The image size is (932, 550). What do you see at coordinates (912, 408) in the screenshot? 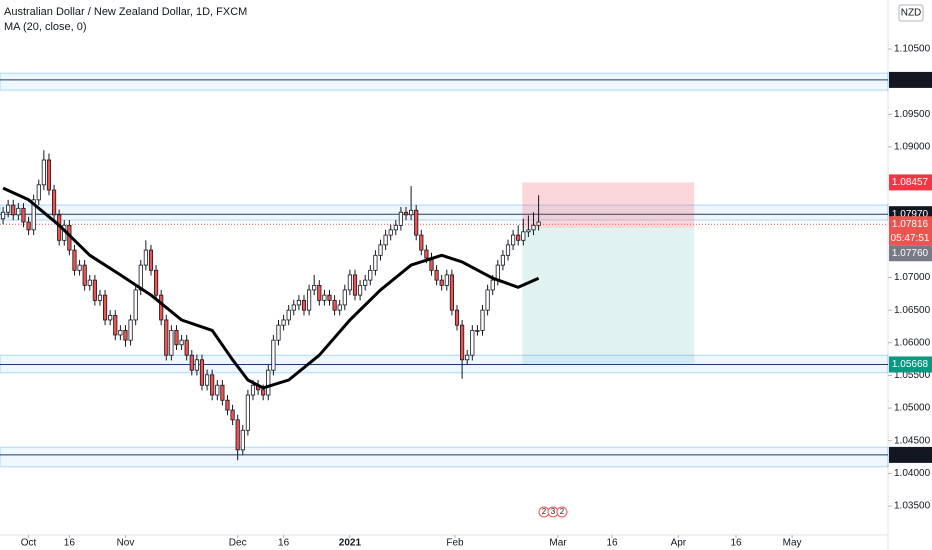
I see `y-tick-label: 1.05000` at bounding box center [912, 408].